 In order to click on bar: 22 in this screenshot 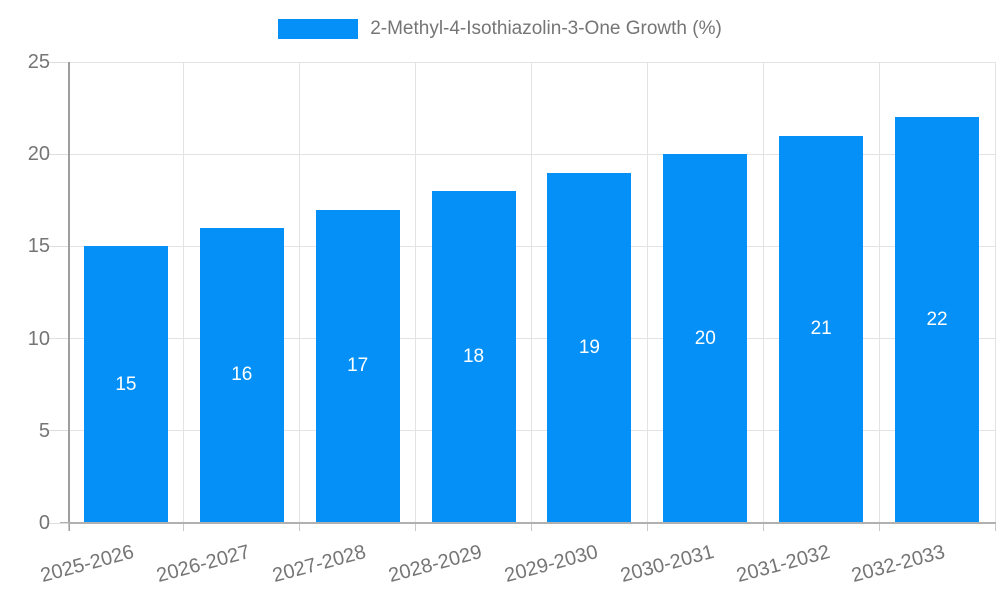, I will do `click(937, 320)`.